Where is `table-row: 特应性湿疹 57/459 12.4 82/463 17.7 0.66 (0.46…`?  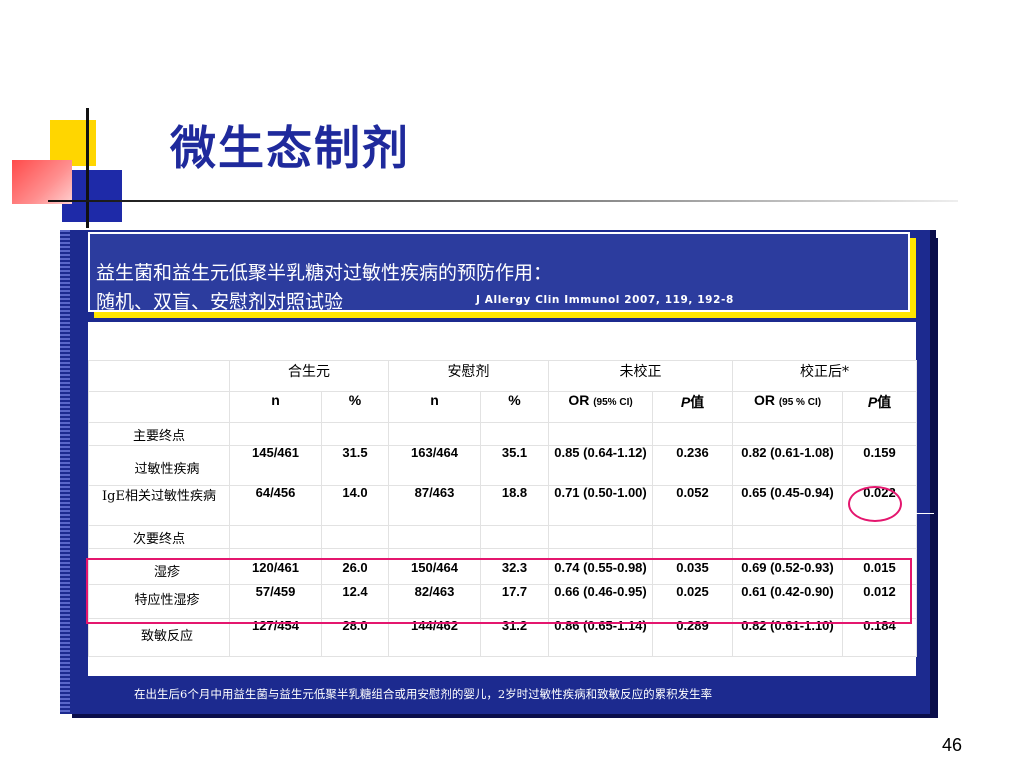 table-row: 特应性湿疹 57/459 12.4 82/463 17.7 0.66 (0.46… is located at coordinates (502, 601).